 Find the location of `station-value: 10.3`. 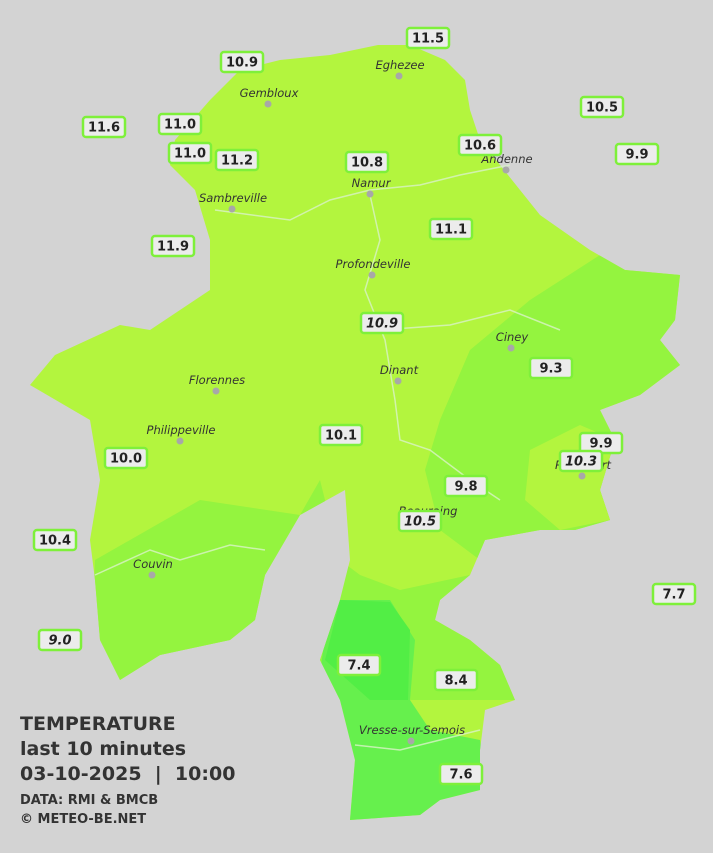

station-value: 10.3 is located at coordinates (581, 462).